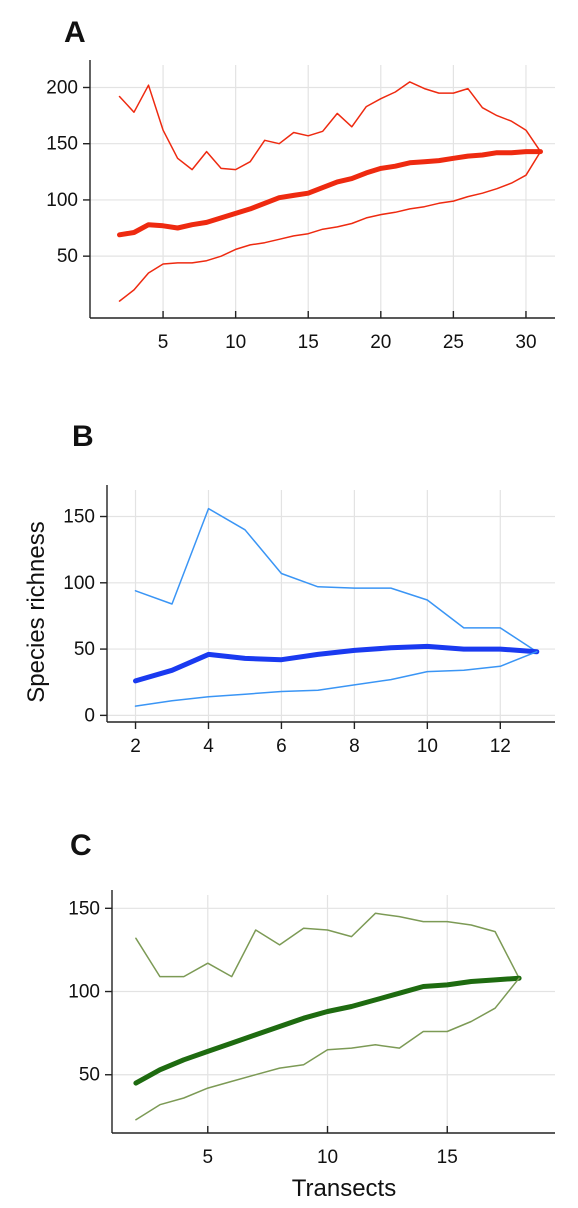 Image resolution: width=578 pixels, height=1208 pixels. What do you see at coordinates (89, 715) in the screenshot?
I see `y-tick-label: 0` at bounding box center [89, 715].